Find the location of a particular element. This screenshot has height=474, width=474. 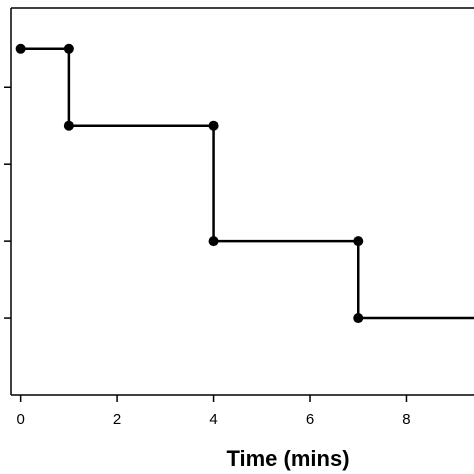

x-axis-label: Time (mins) is located at coordinates (287, 458).